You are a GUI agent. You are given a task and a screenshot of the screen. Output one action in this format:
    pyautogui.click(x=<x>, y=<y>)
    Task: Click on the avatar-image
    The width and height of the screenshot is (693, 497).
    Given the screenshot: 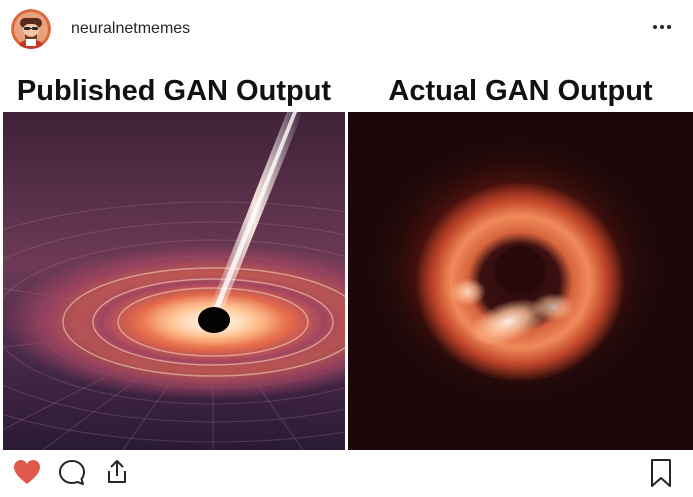 What is the action you would take?
    pyautogui.click(x=31, y=29)
    